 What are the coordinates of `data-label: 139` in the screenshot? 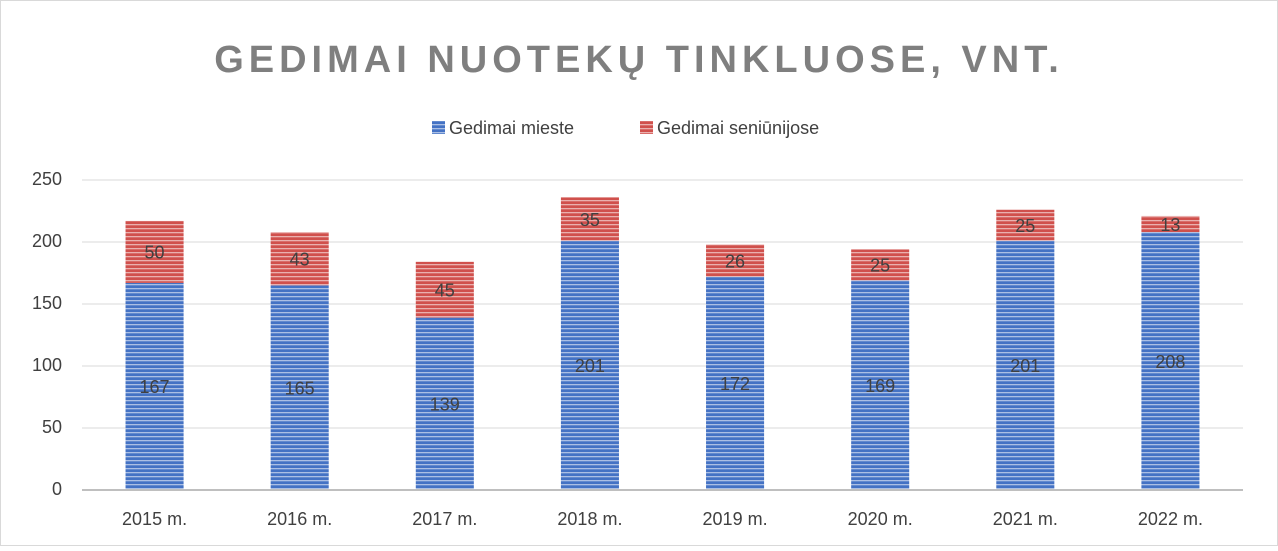 It's located at (445, 405).